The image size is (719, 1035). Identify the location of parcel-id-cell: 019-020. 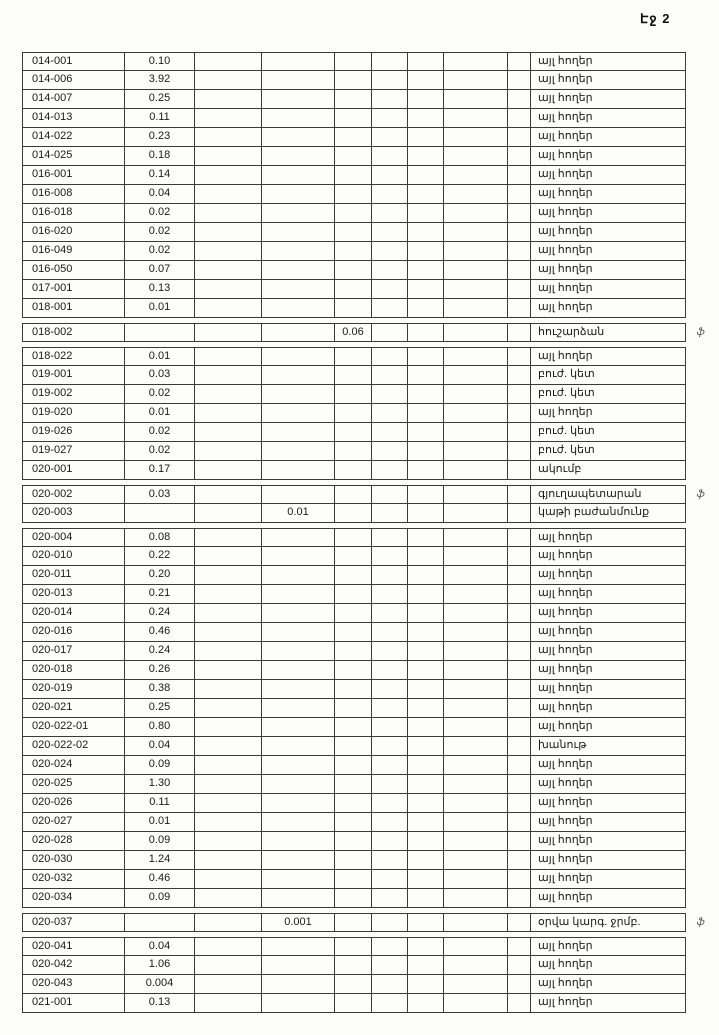
(73, 413).